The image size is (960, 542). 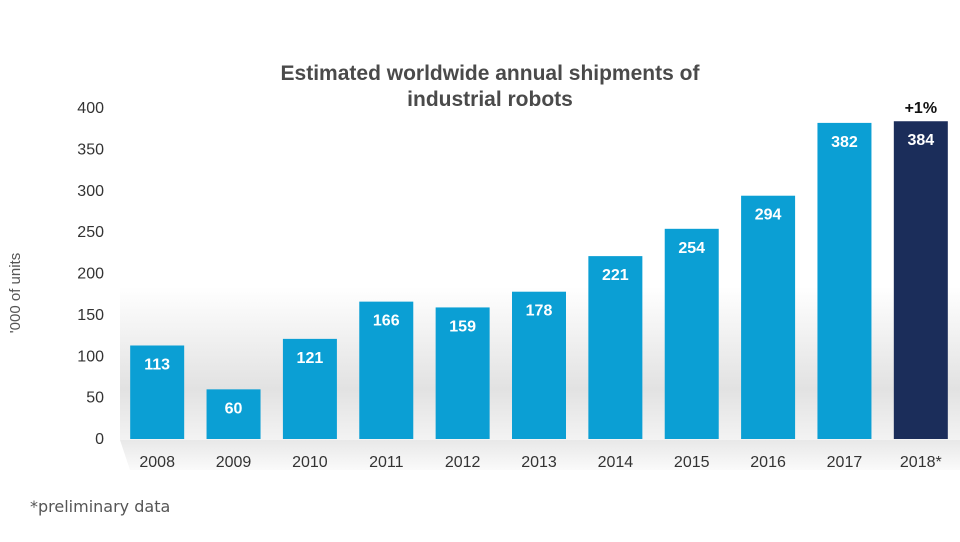 What do you see at coordinates (157, 462) in the screenshot?
I see `x-tick-label: 2008` at bounding box center [157, 462].